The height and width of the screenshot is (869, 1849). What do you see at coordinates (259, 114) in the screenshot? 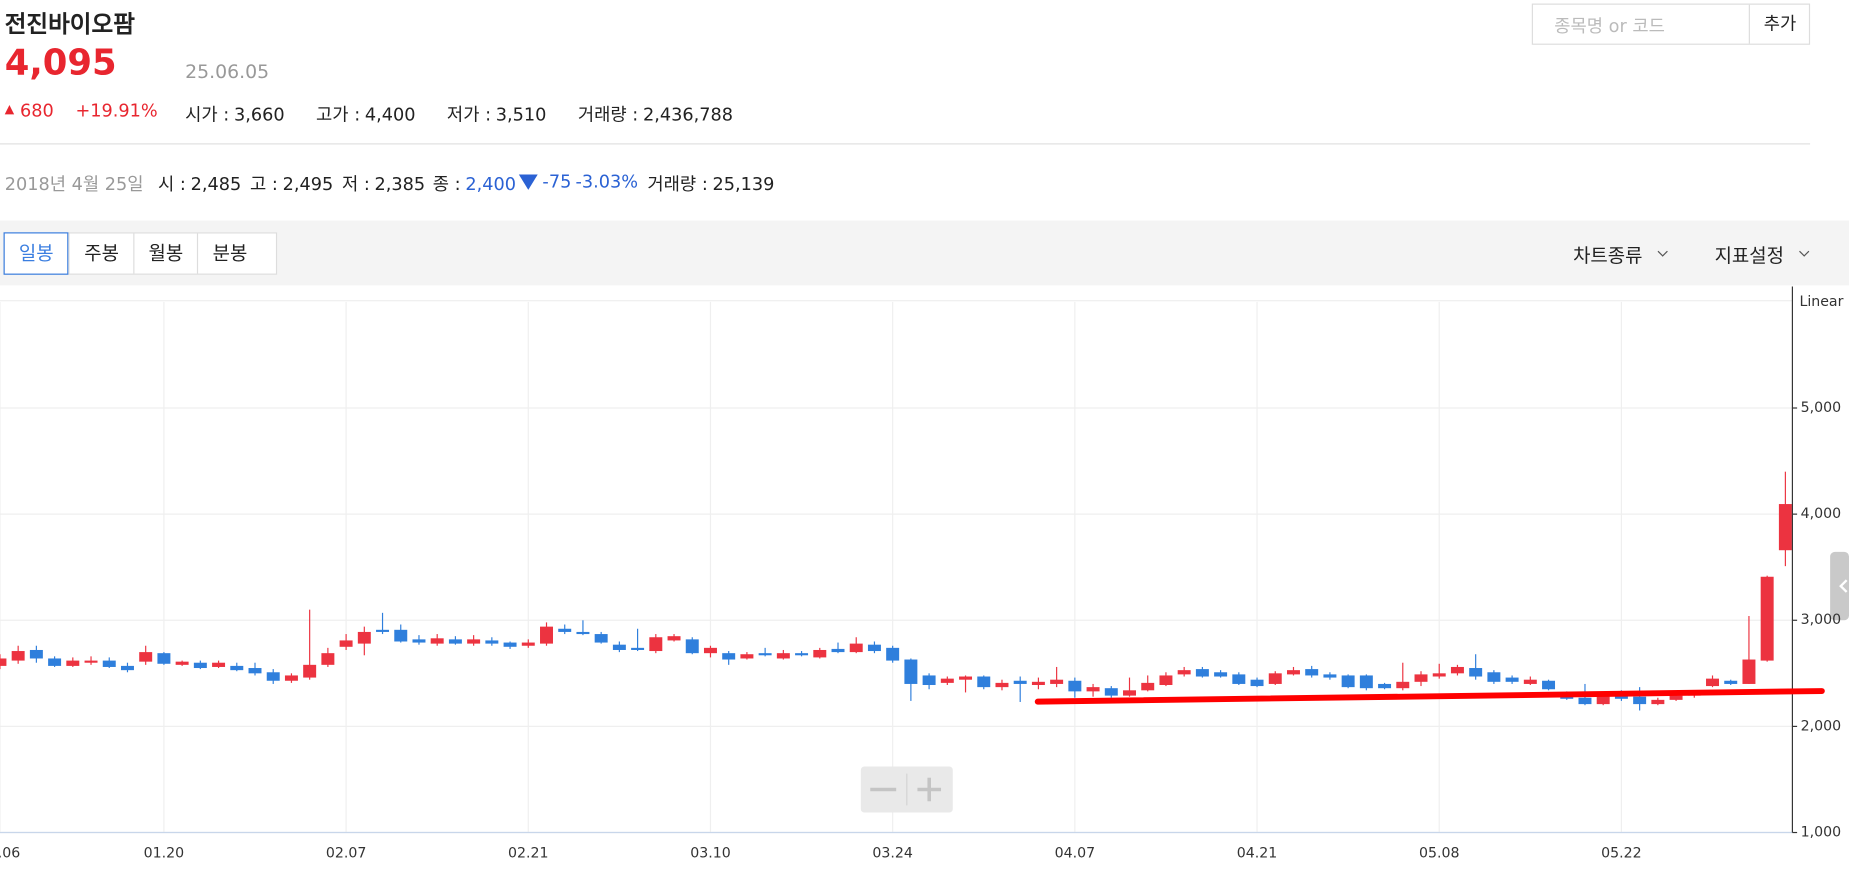
I see `stat-value: 3,660` at bounding box center [259, 114].